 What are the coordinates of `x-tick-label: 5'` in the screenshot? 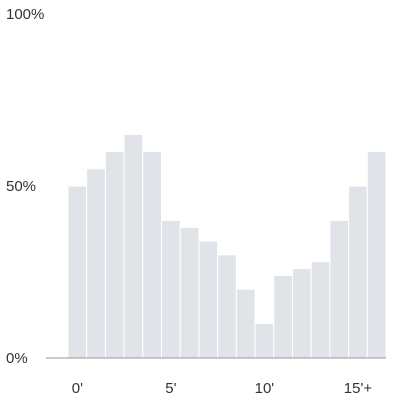 It's located at (170, 388).